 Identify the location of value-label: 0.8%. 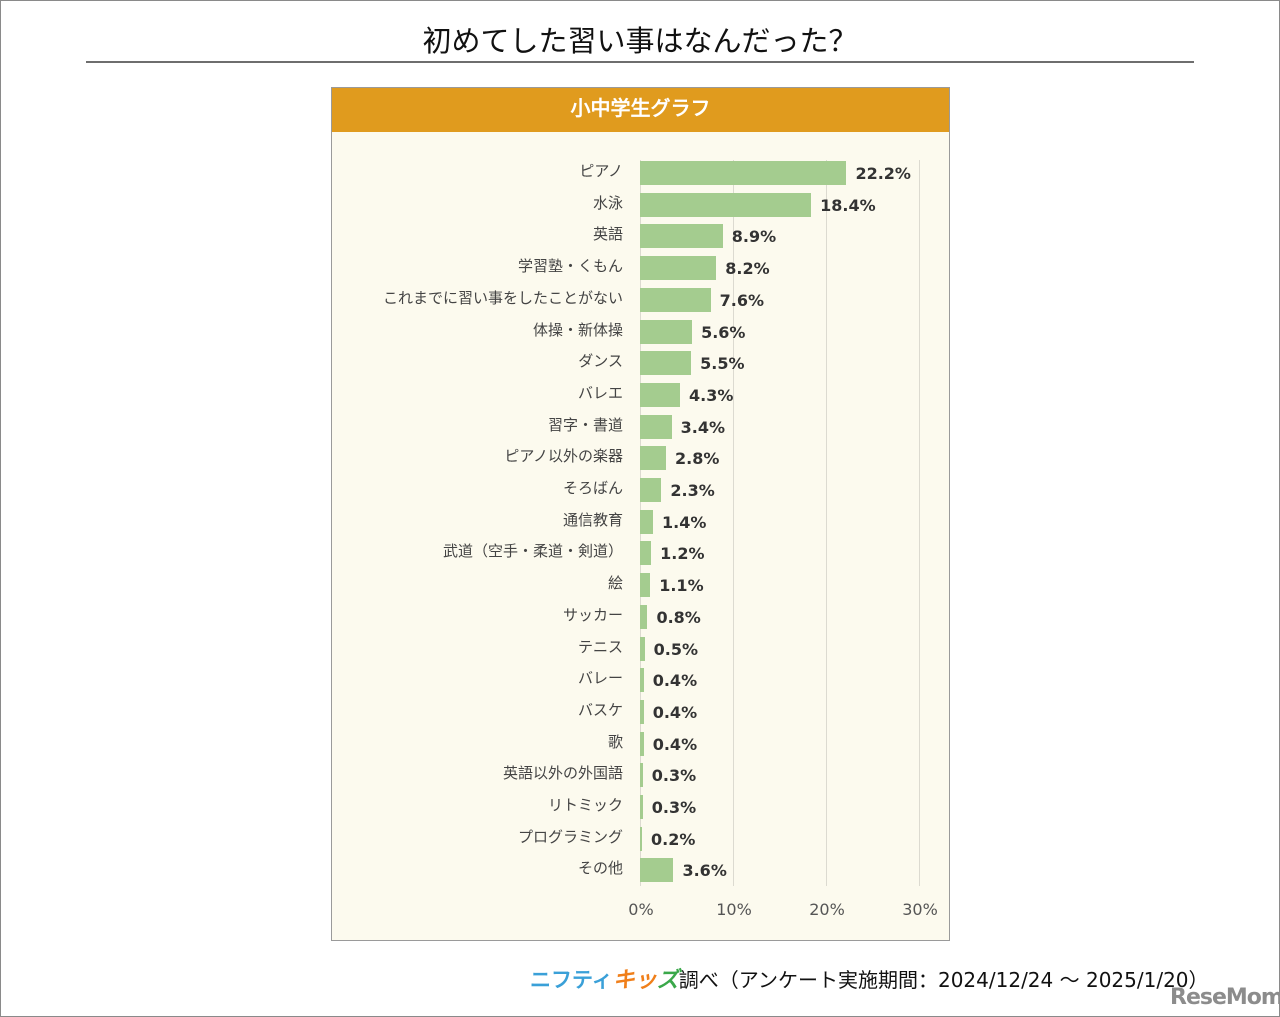
(678, 617).